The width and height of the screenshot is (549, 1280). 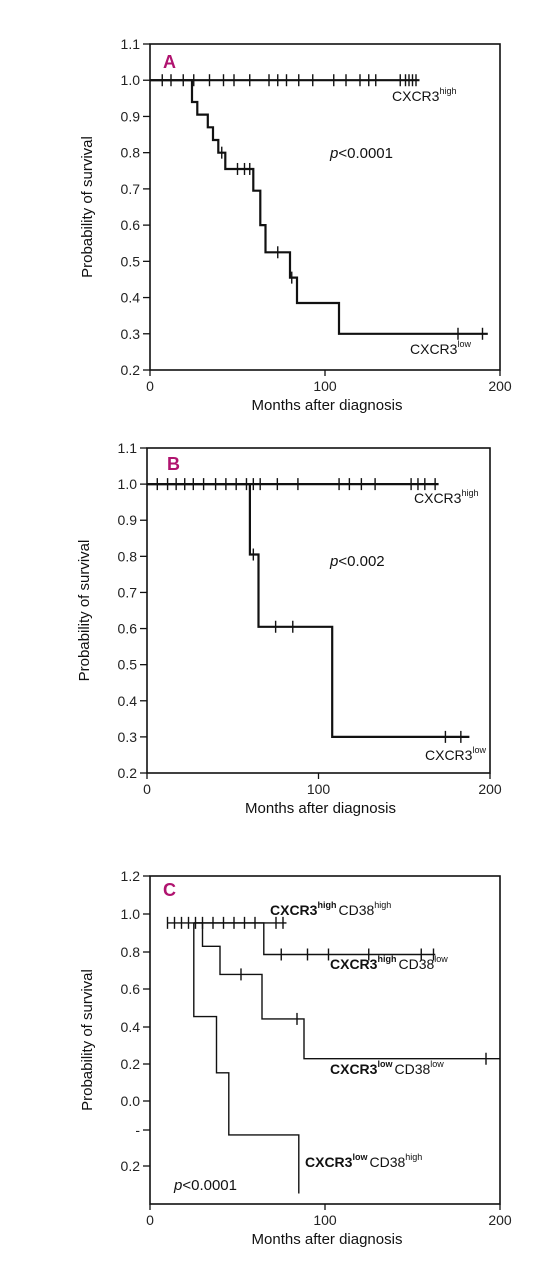 I want to click on y-tick-label: 1.2, so click(x=131, y=876).